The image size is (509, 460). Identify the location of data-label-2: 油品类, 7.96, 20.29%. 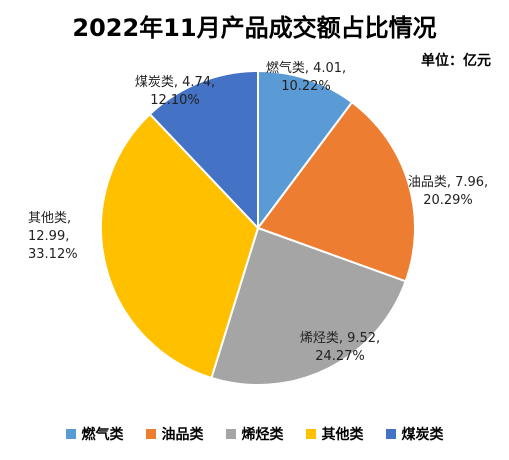
(448, 191).